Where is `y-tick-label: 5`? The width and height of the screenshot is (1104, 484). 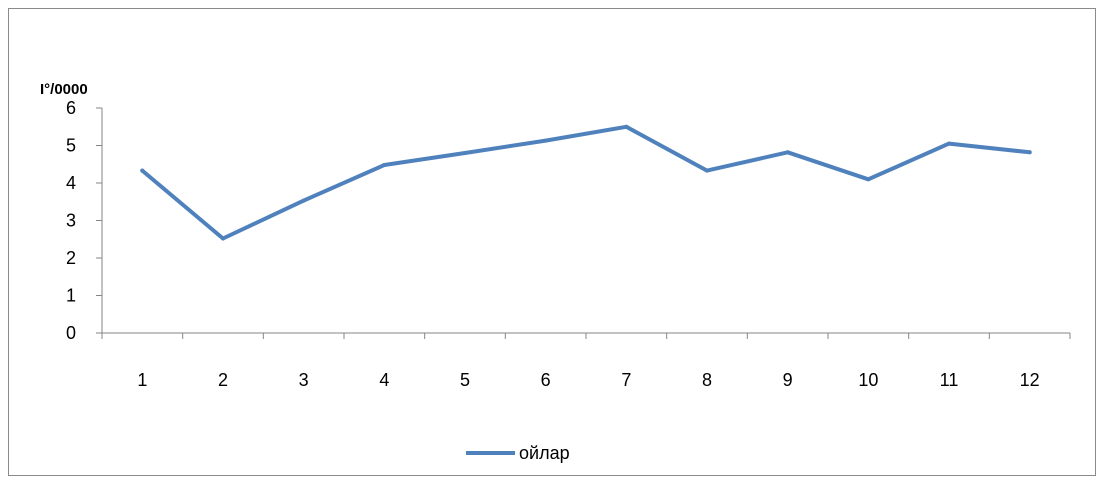 y-tick-label: 5 is located at coordinates (71, 146).